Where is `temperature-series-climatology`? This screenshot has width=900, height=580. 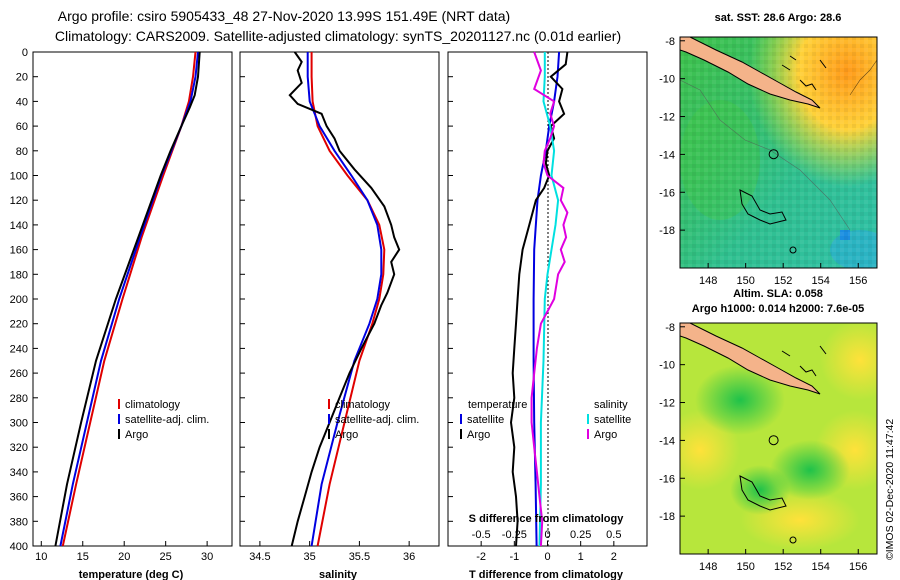 temperature-series-climatology is located at coordinates (129, 299).